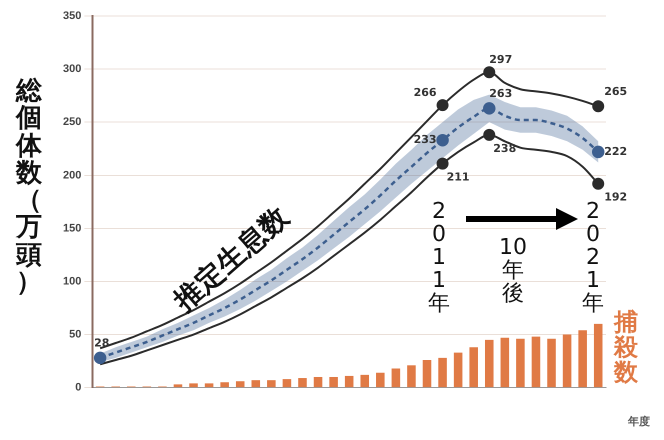  Describe the element at coordinates (72, 281) in the screenshot. I see `y-tick-label: 100` at that location.